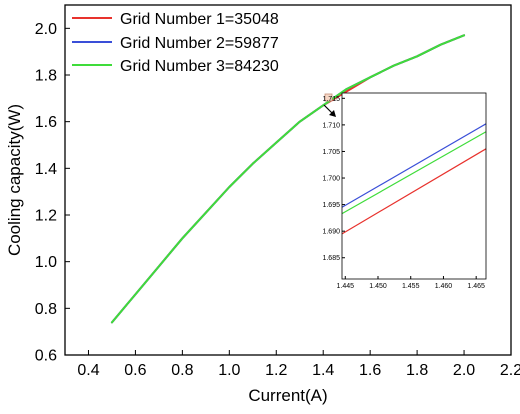 The image size is (520, 414). Describe the element at coordinates (46, 262) in the screenshot. I see `y-tick-label: 1.0` at that location.